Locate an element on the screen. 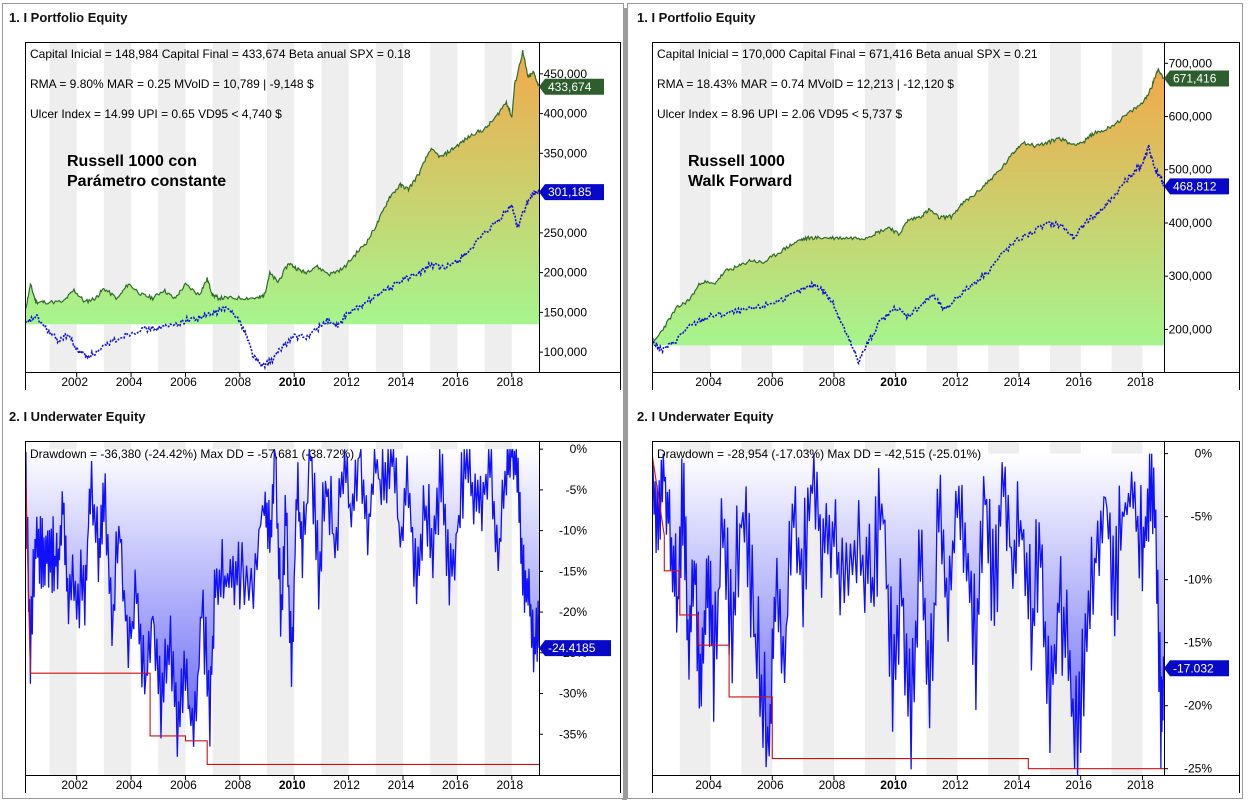 This screenshot has height=808, width=1248. y-tick-label: 100,000 is located at coordinates (566, 352).